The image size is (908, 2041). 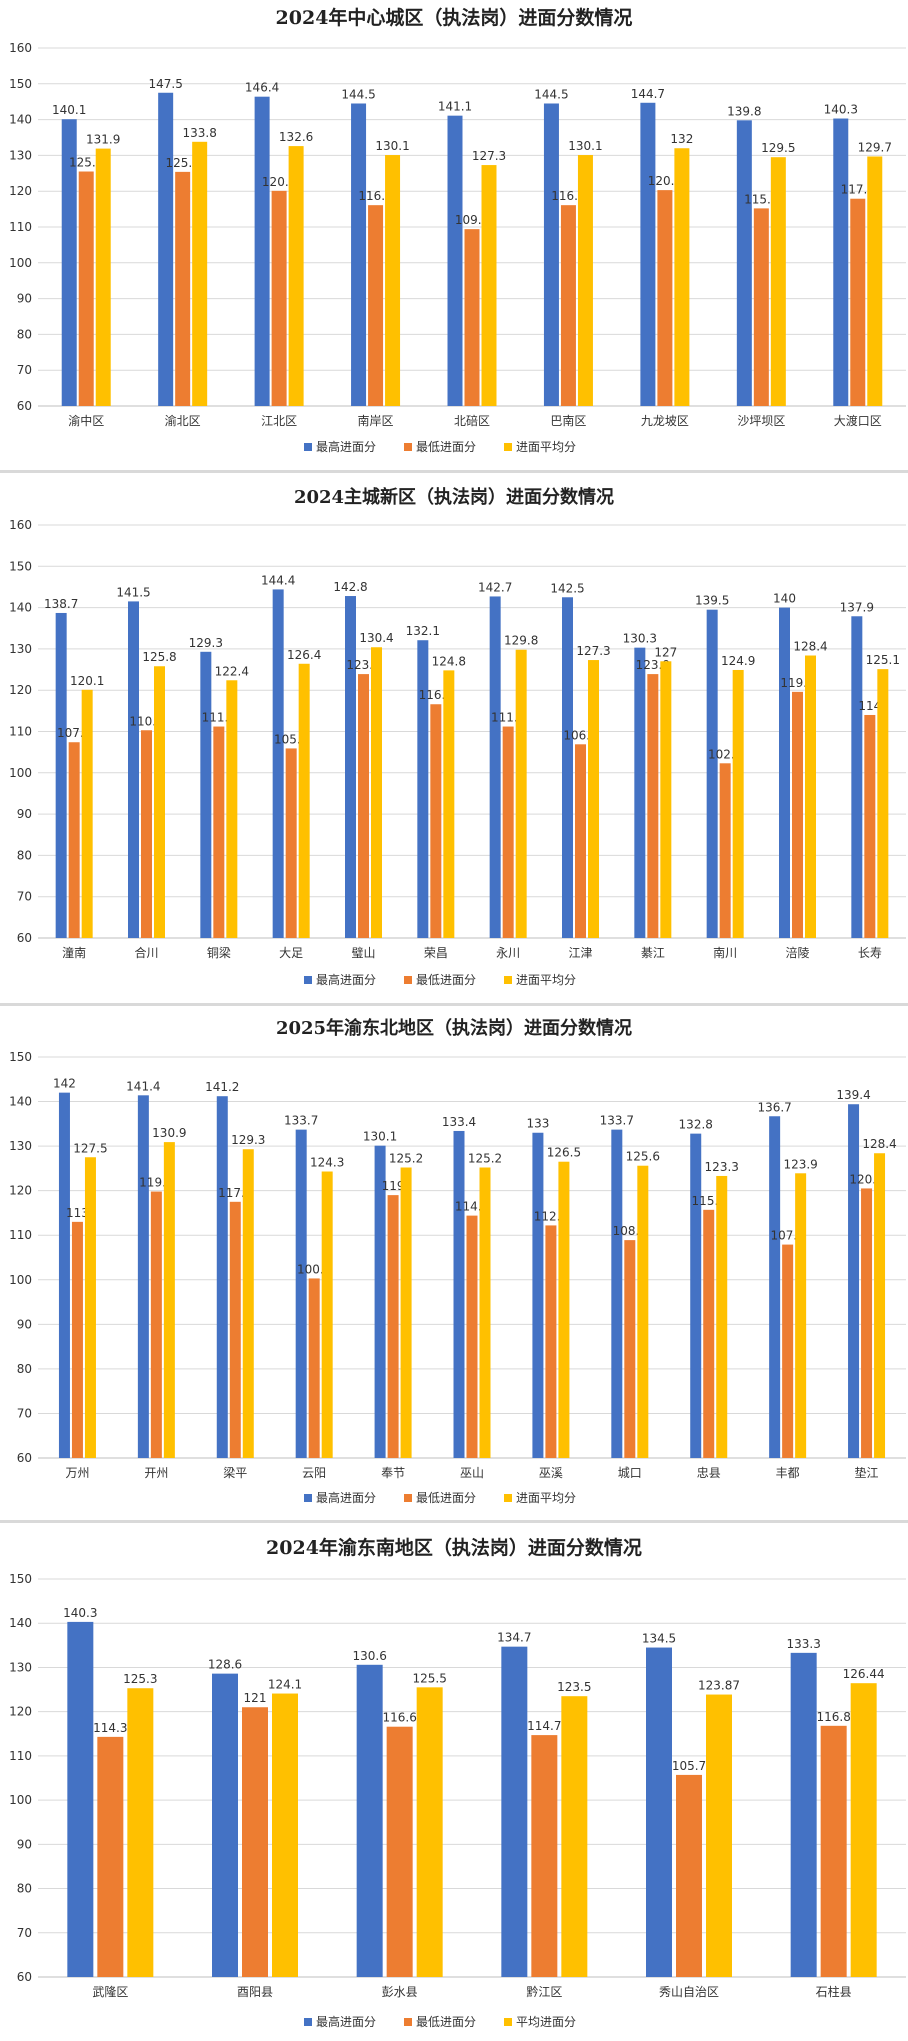 I want to click on data-label: 123.87, so click(x=719, y=1686).